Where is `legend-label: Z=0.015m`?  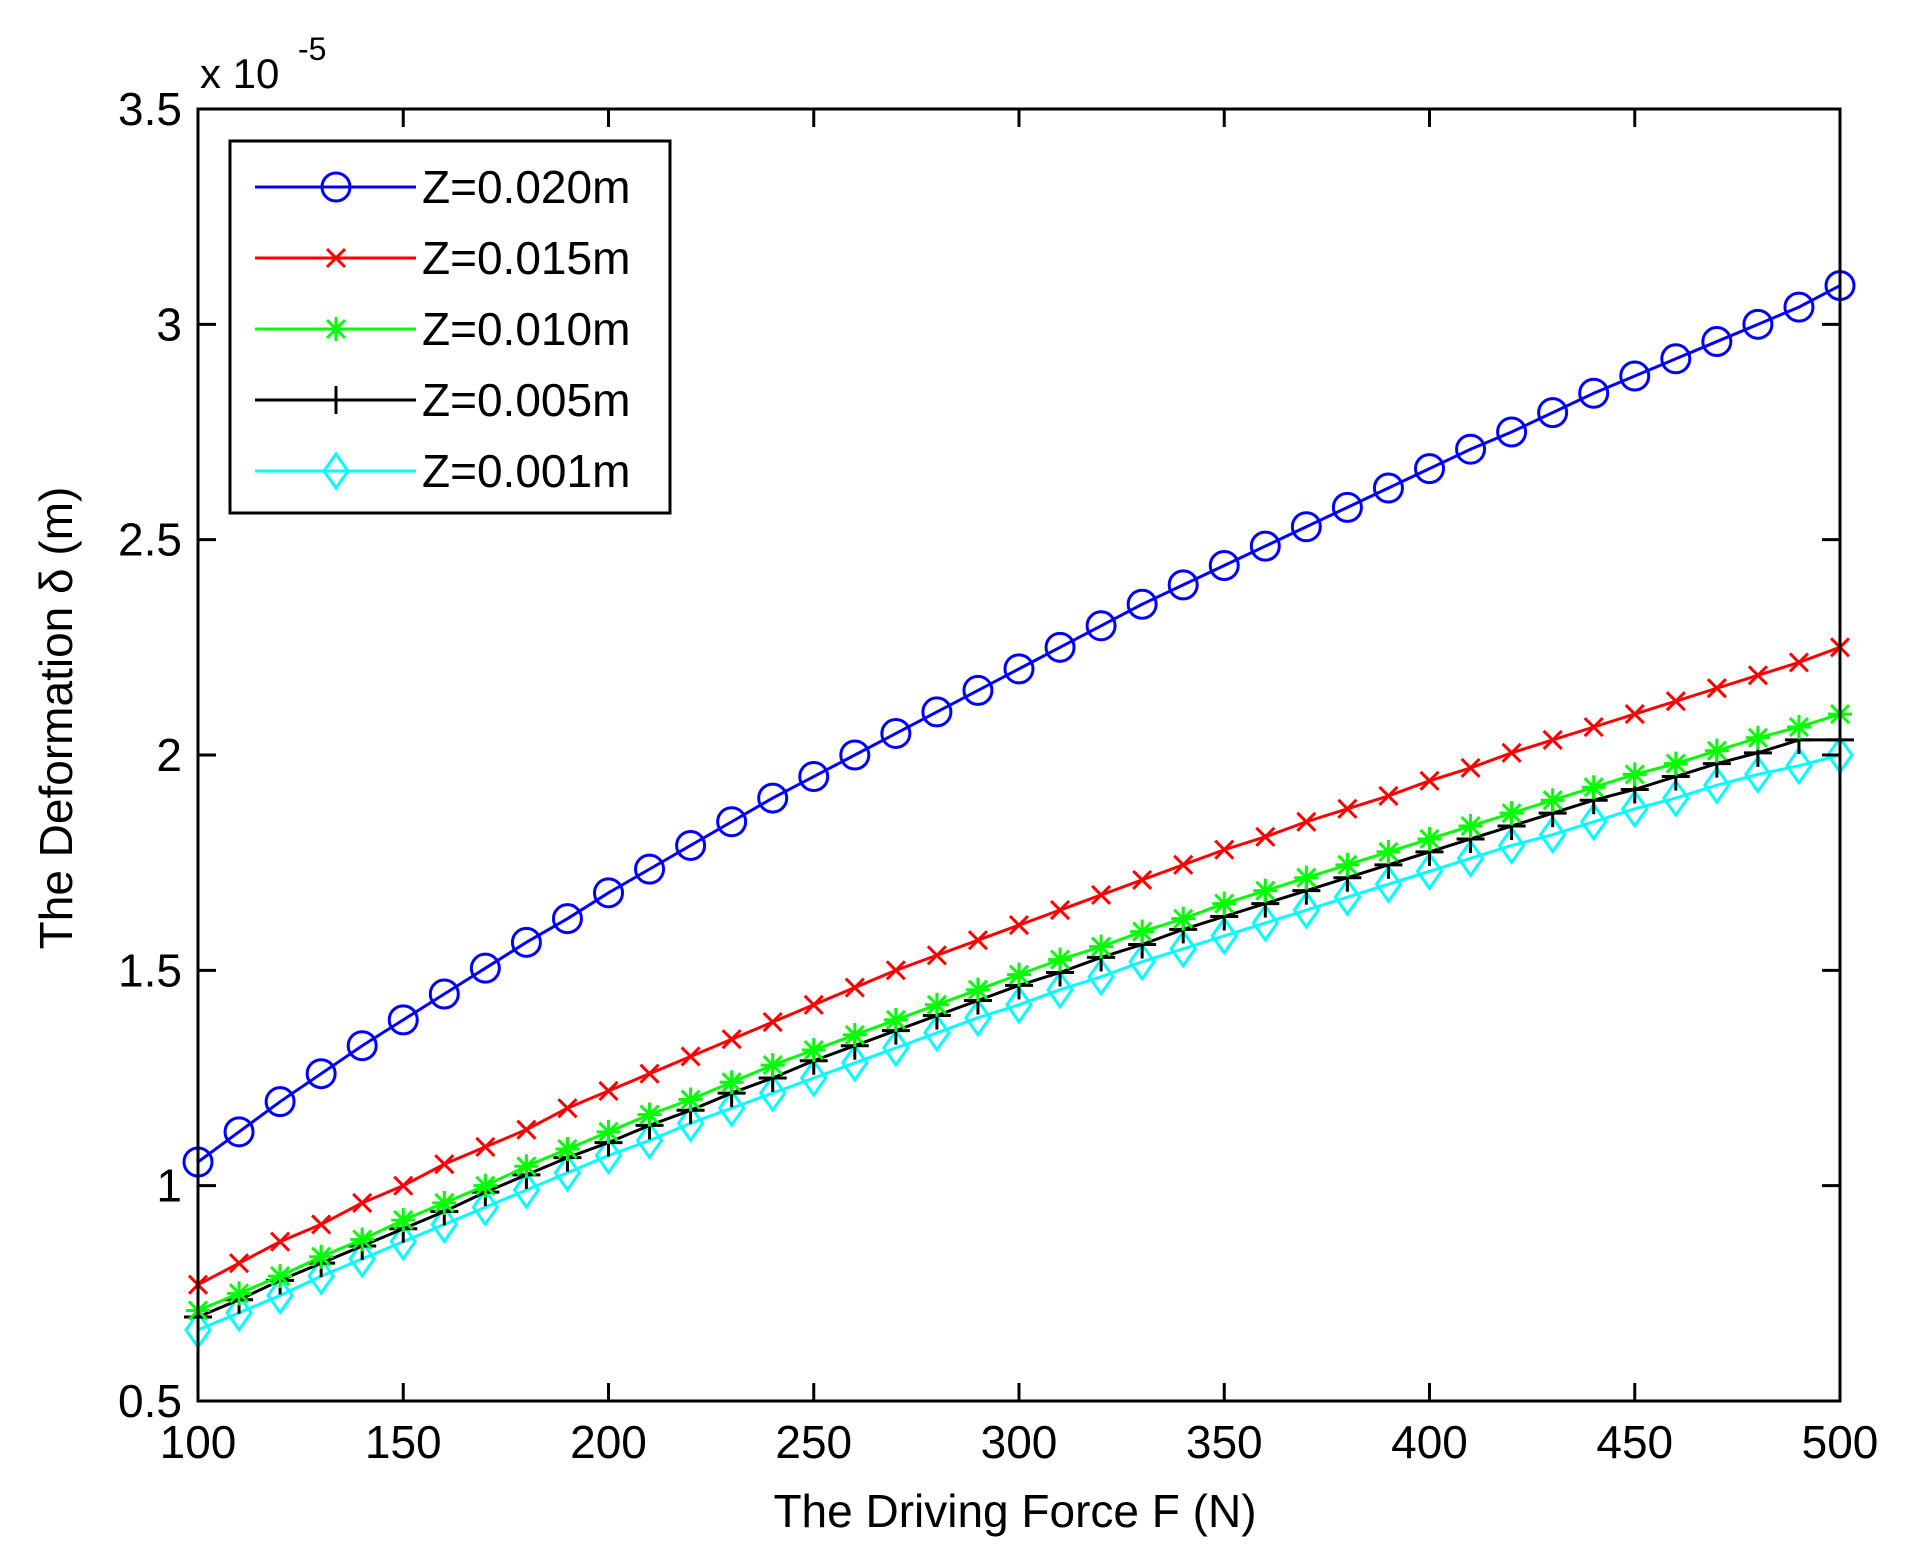
legend-label: Z=0.015m is located at coordinates (526, 258).